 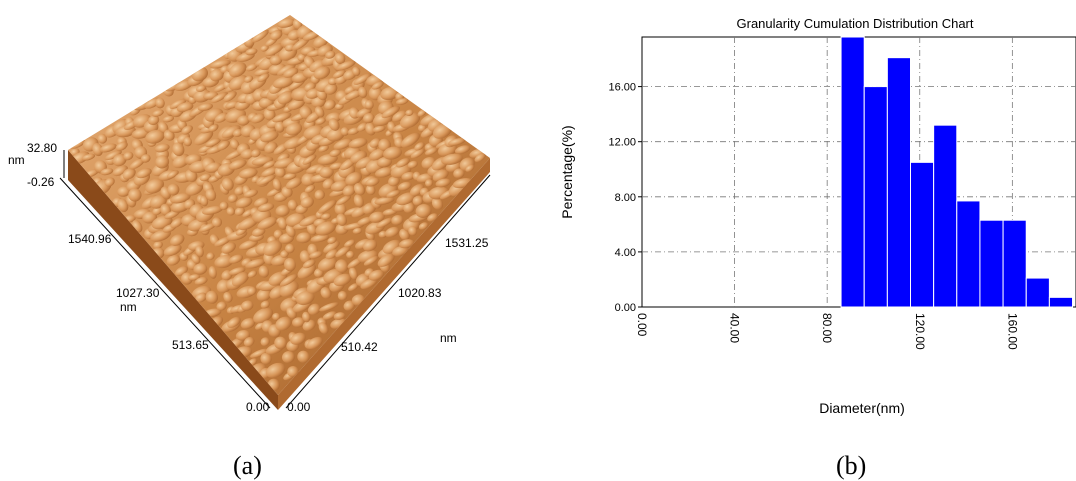 I want to click on bars, so click(x=957, y=172).